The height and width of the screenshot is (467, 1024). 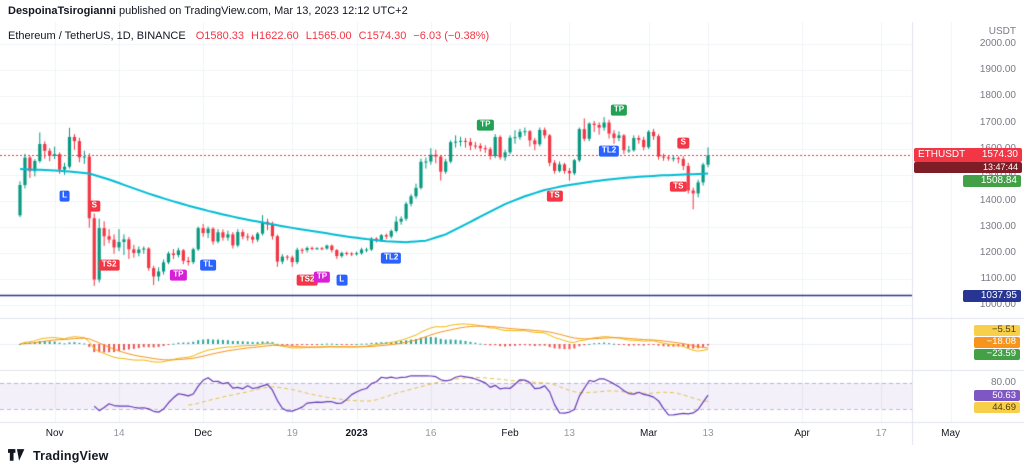 I want to click on brand-name: TradingView, so click(x=71, y=456).